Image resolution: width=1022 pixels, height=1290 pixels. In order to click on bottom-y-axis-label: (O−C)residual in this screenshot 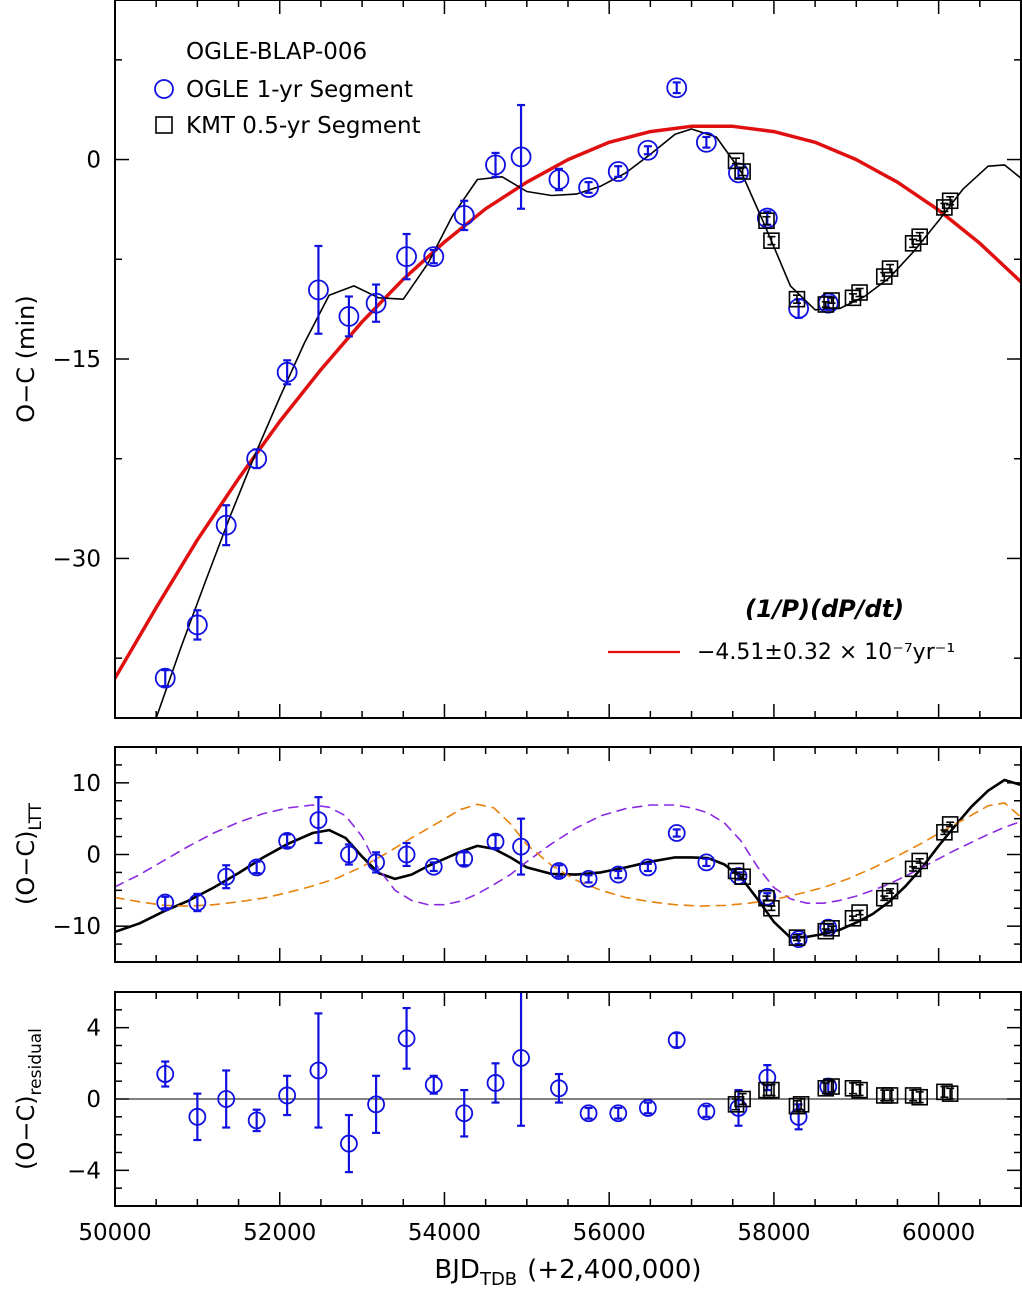, I will do `click(29, 1099)`.